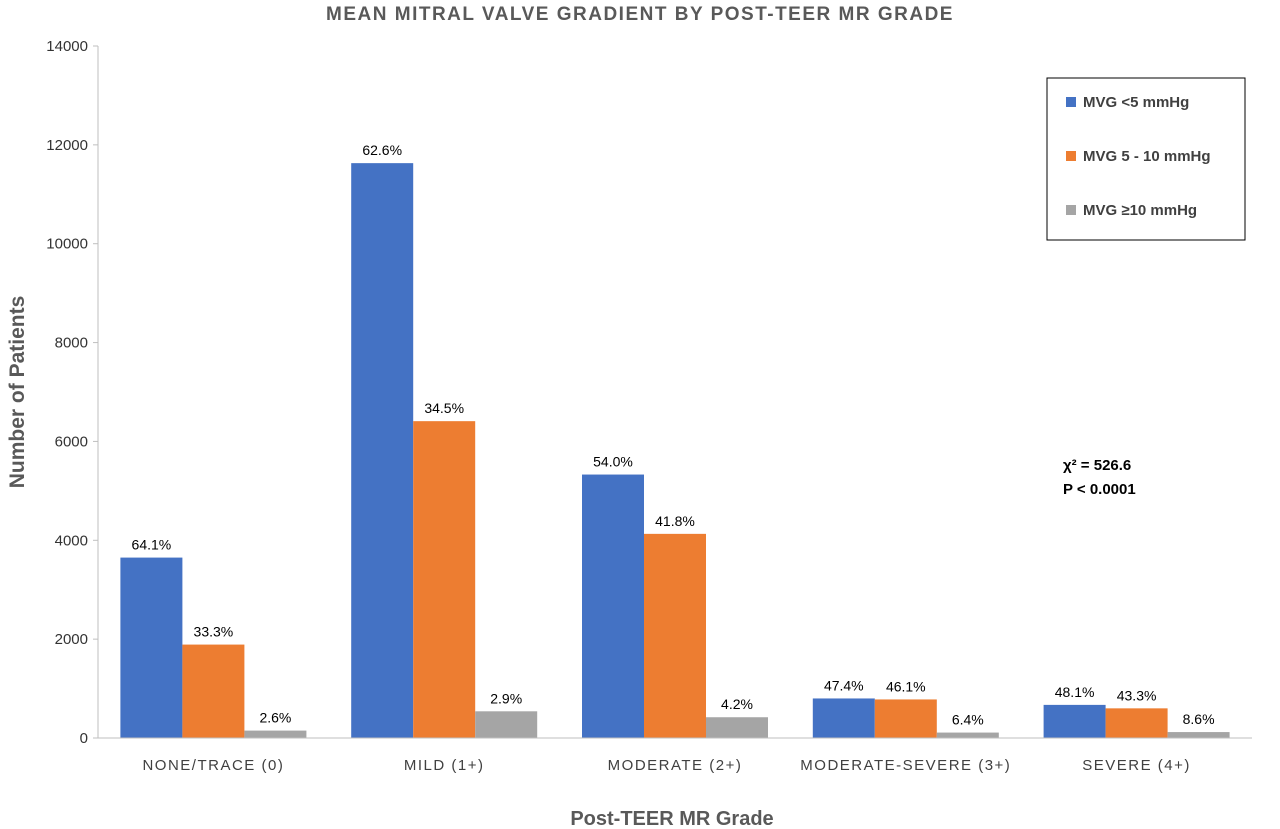 This screenshot has width=1280, height=829. What do you see at coordinates (968, 720) in the screenshot?
I see `data-label: 6.4%` at bounding box center [968, 720].